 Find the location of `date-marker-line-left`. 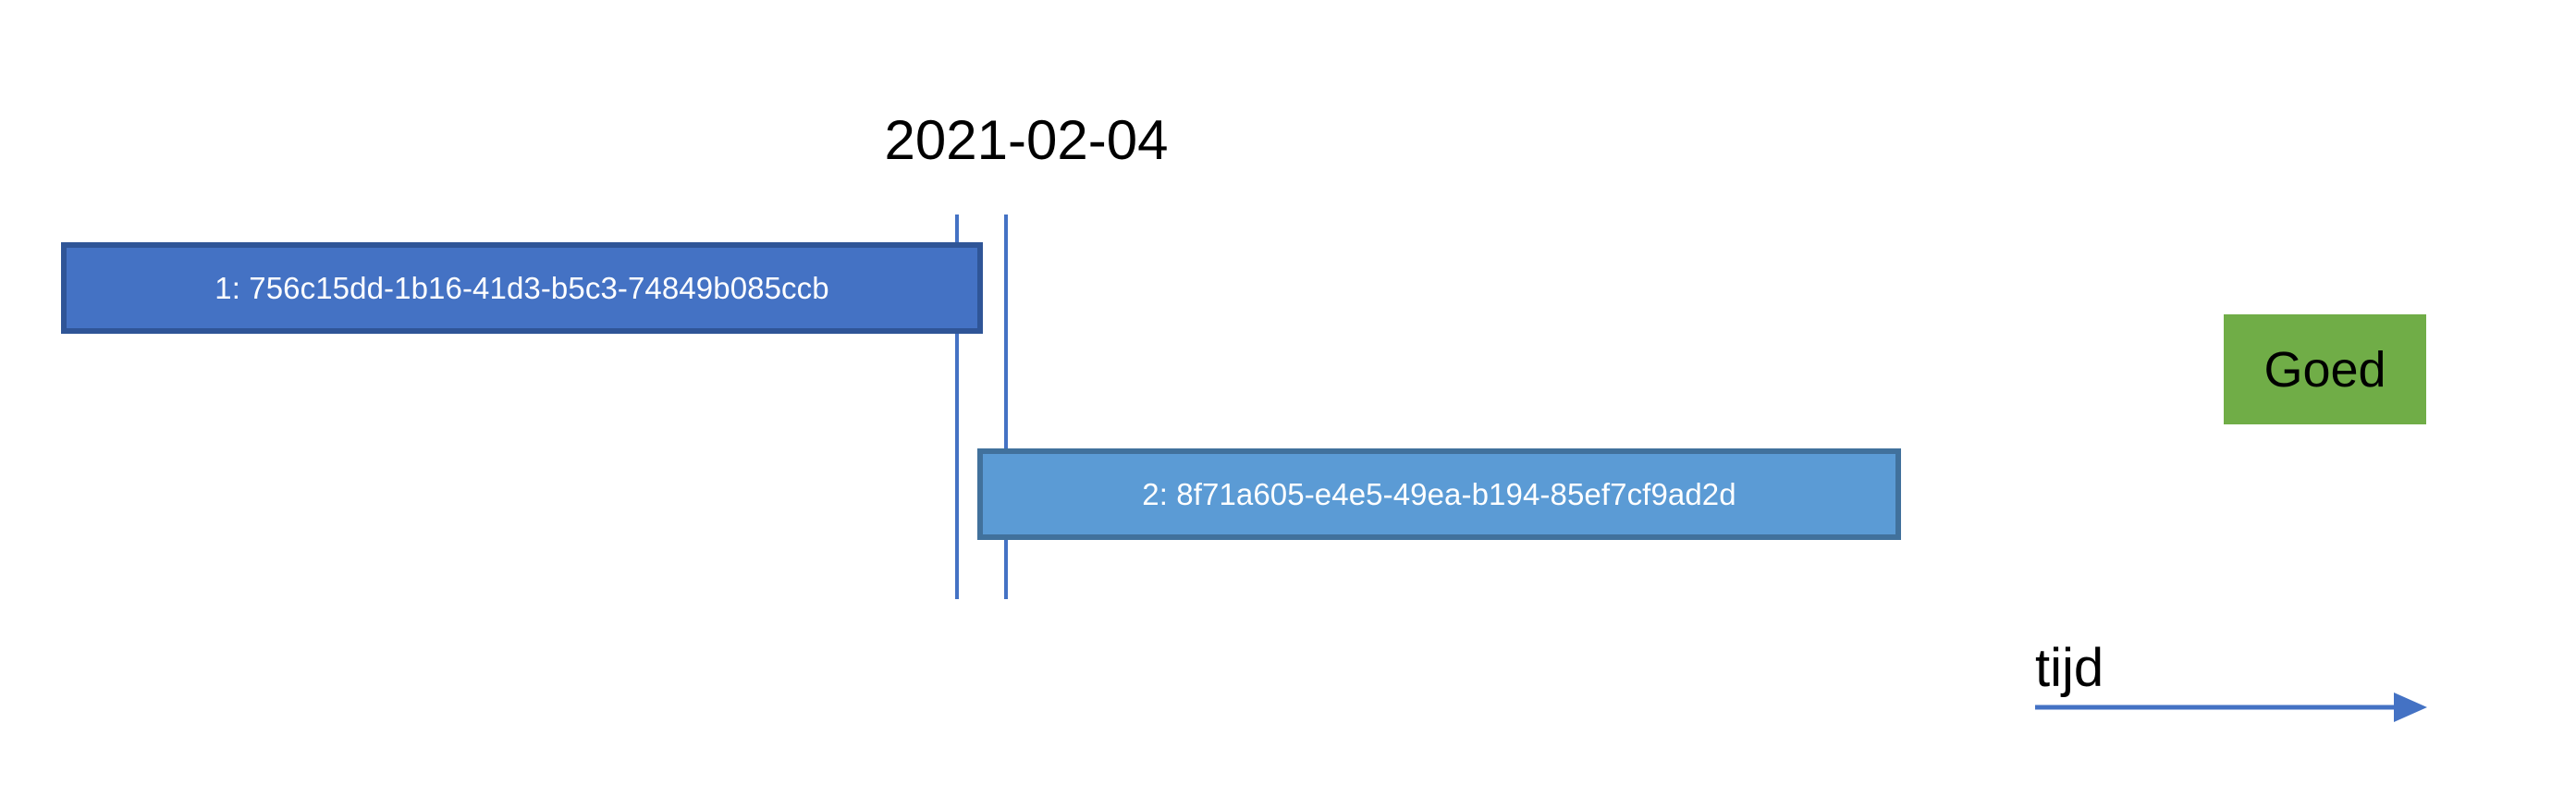

date-marker-line-left is located at coordinates (957, 407).